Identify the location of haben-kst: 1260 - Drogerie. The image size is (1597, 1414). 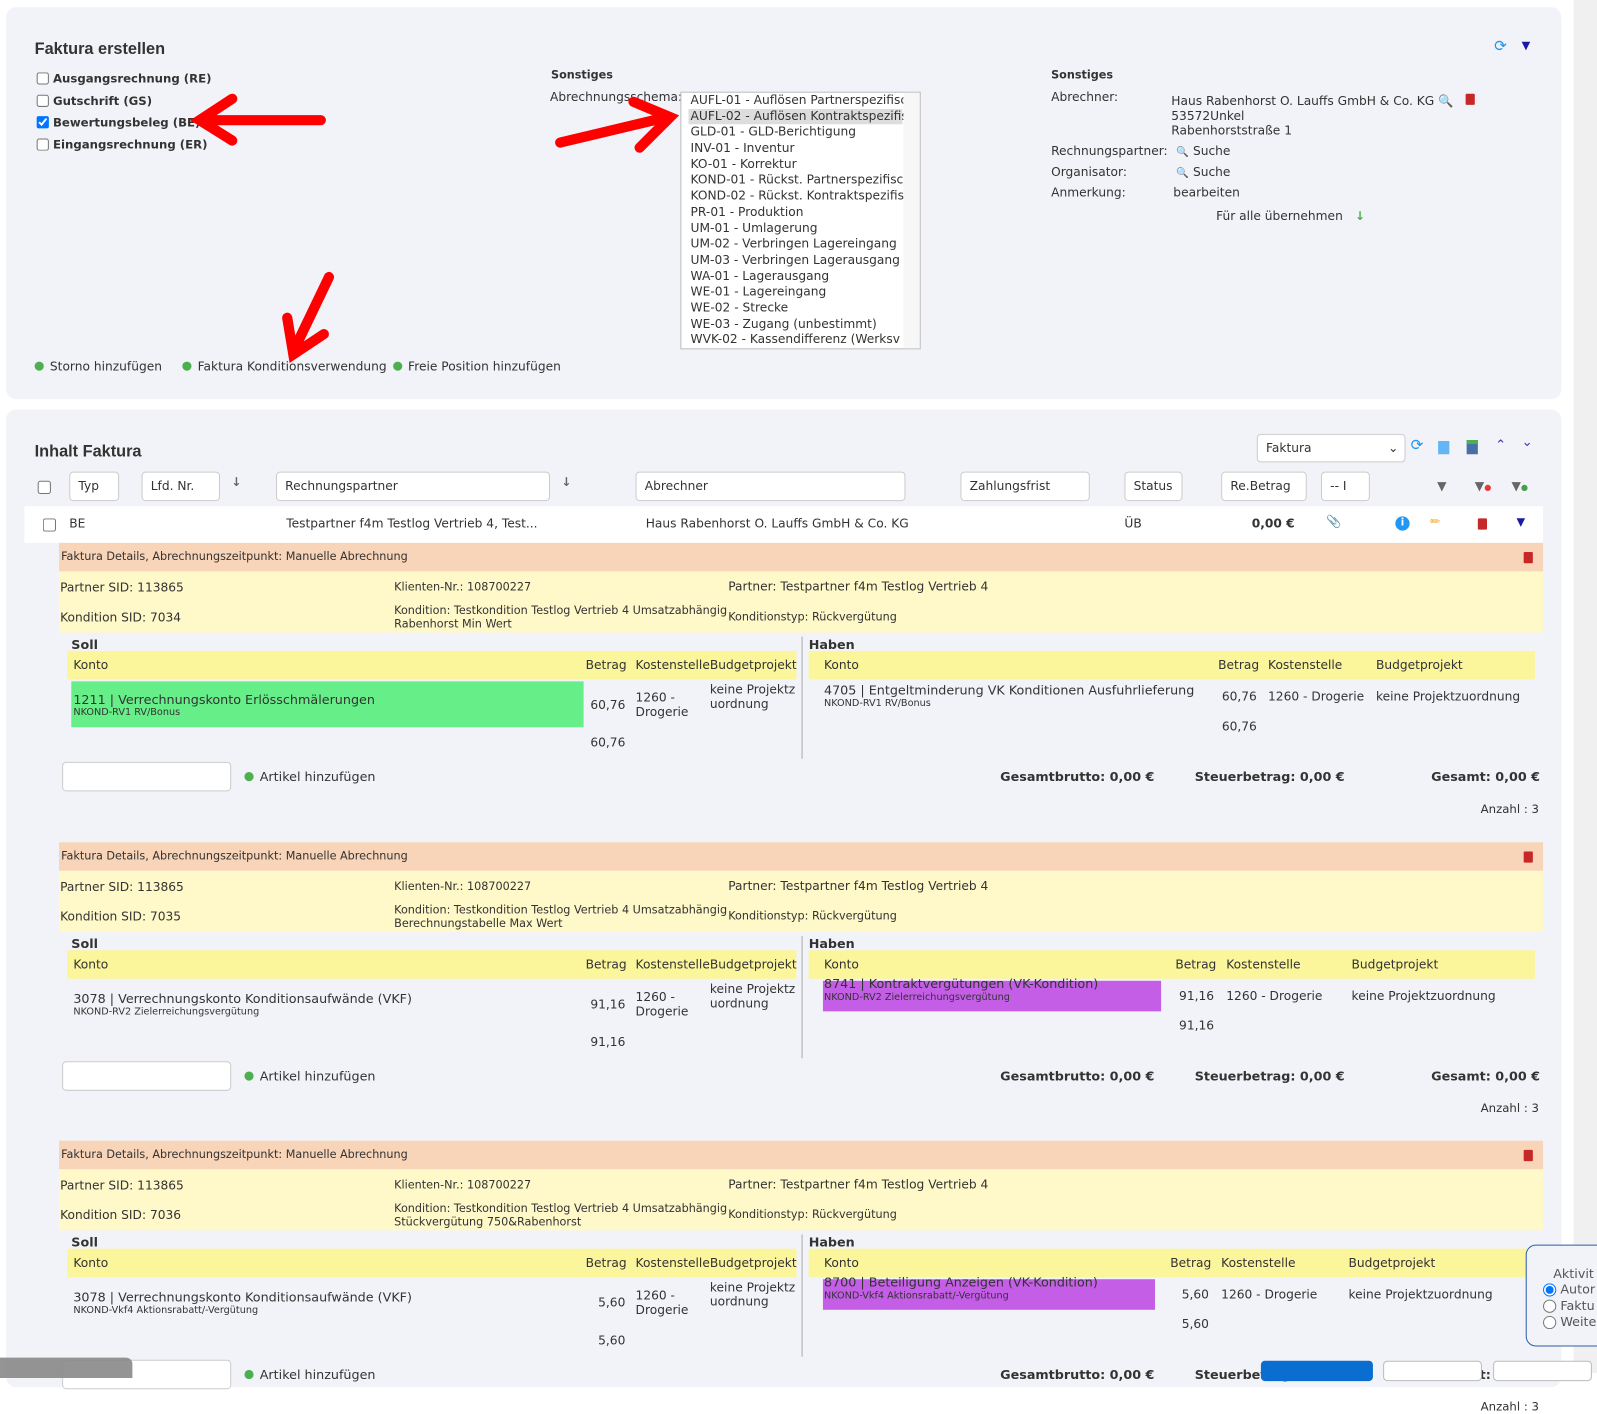
(1274, 995).